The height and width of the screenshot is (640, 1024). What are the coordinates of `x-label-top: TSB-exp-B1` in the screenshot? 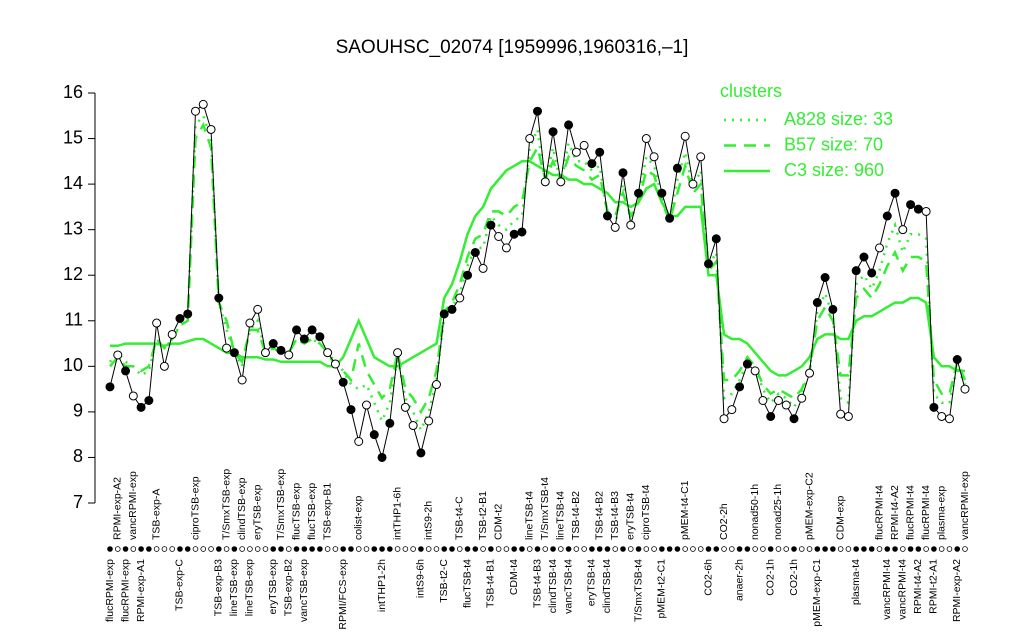 It's located at (327, 511).